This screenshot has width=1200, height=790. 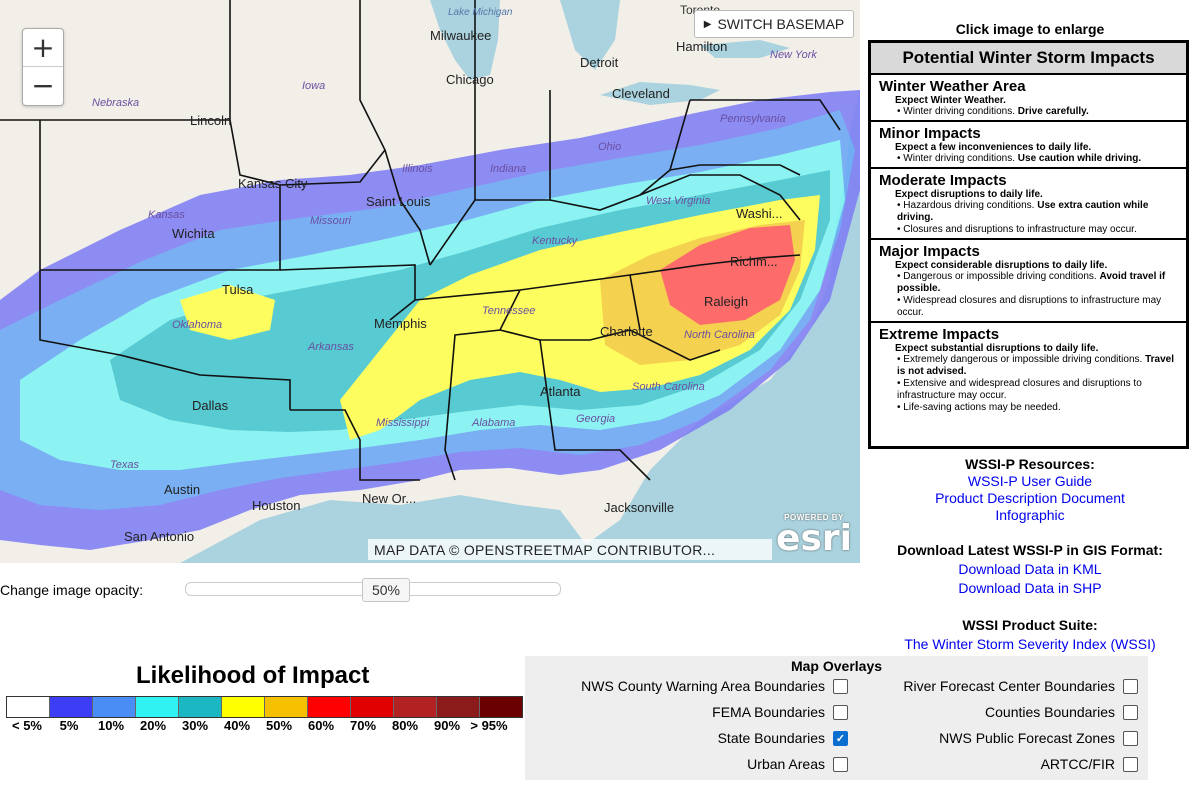 I want to click on overlay-label: Counties Boundaries, so click(x=1050, y=712).